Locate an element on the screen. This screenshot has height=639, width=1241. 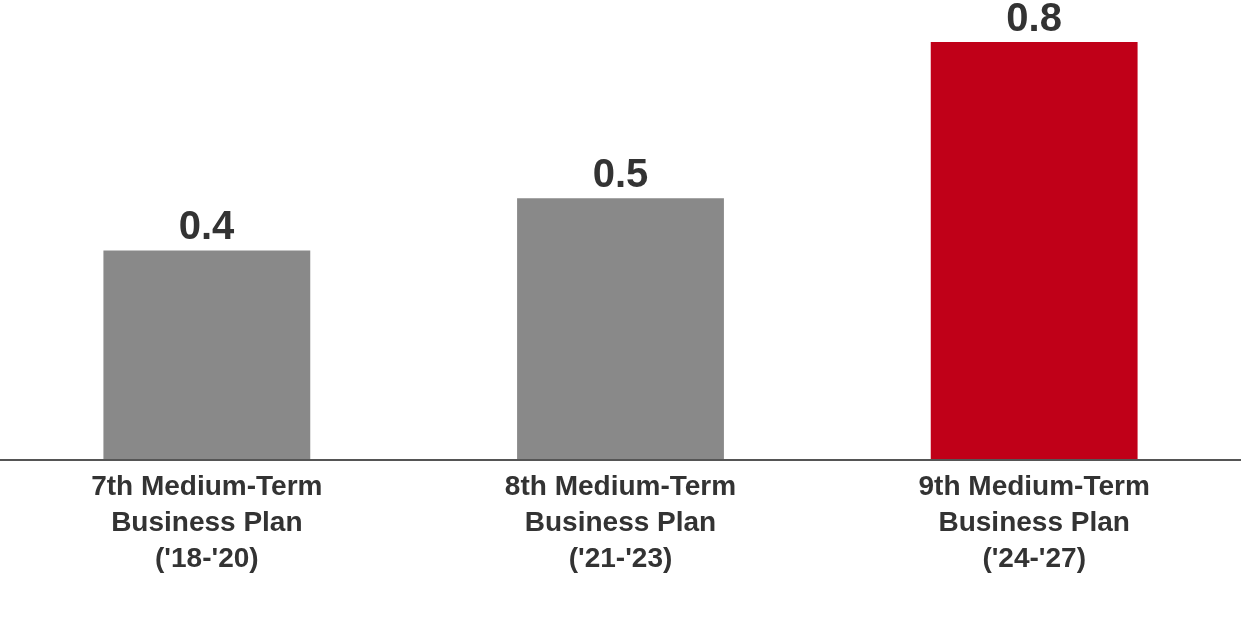
data-label: 0.8 is located at coordinates (1034, 19).